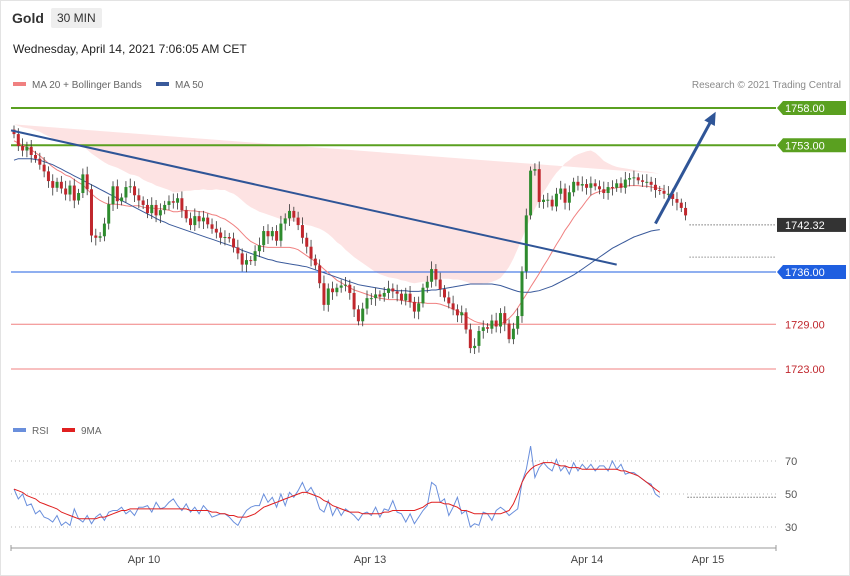  What do you see at coordinates (791, 462) in the screenshot?
I see `rsi-tick-label: 70` at bounding box center [791, 462].